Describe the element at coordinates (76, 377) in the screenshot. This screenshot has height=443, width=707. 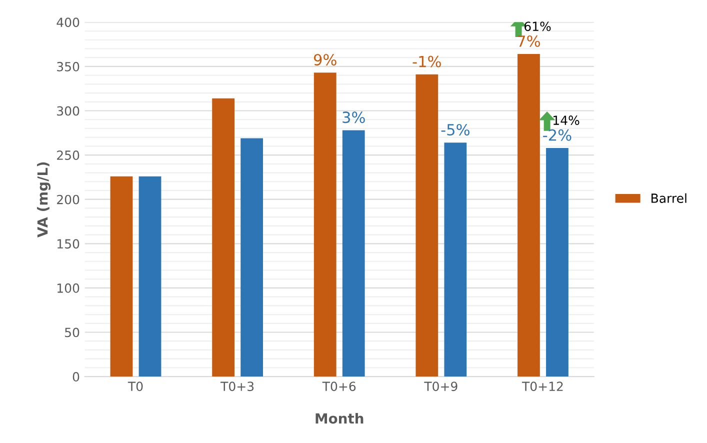
I see `y-tick-label: 0` at that location.